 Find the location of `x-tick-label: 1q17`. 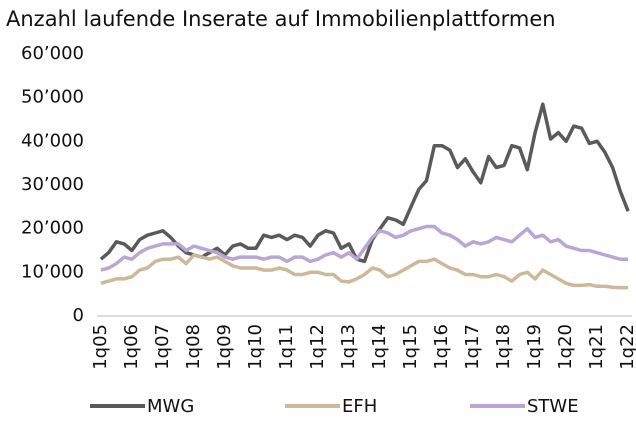

x-tick-label: 1q17 is located at coordinates (472, 347).